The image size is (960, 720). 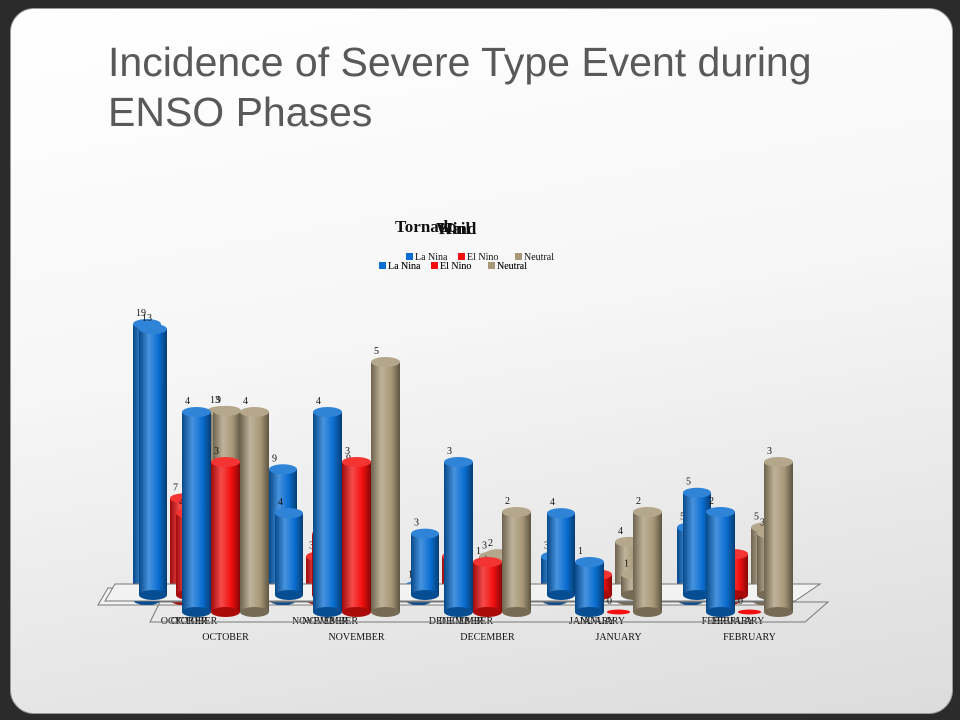 What do you see at coordinates (647, 556) in the screenshot?
I see `bar-tornado-neutral-january: 2` at bounding box center [647, 556].